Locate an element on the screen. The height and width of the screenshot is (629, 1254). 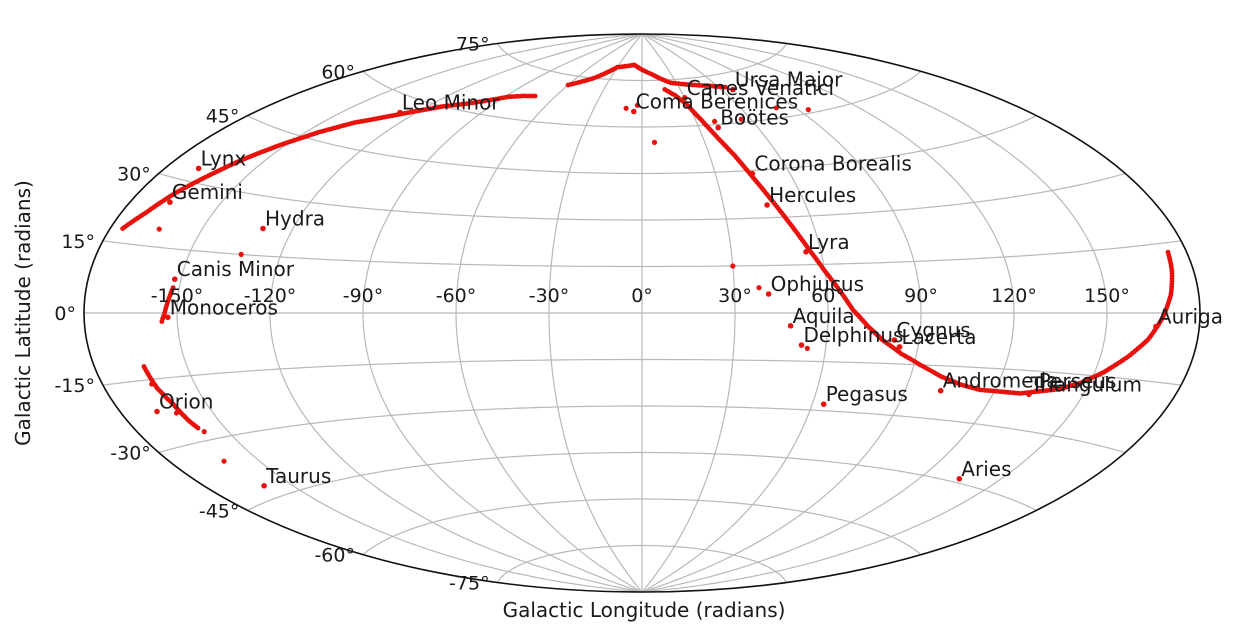
x-tick-label: -60° is located at coordinates (456, 296).